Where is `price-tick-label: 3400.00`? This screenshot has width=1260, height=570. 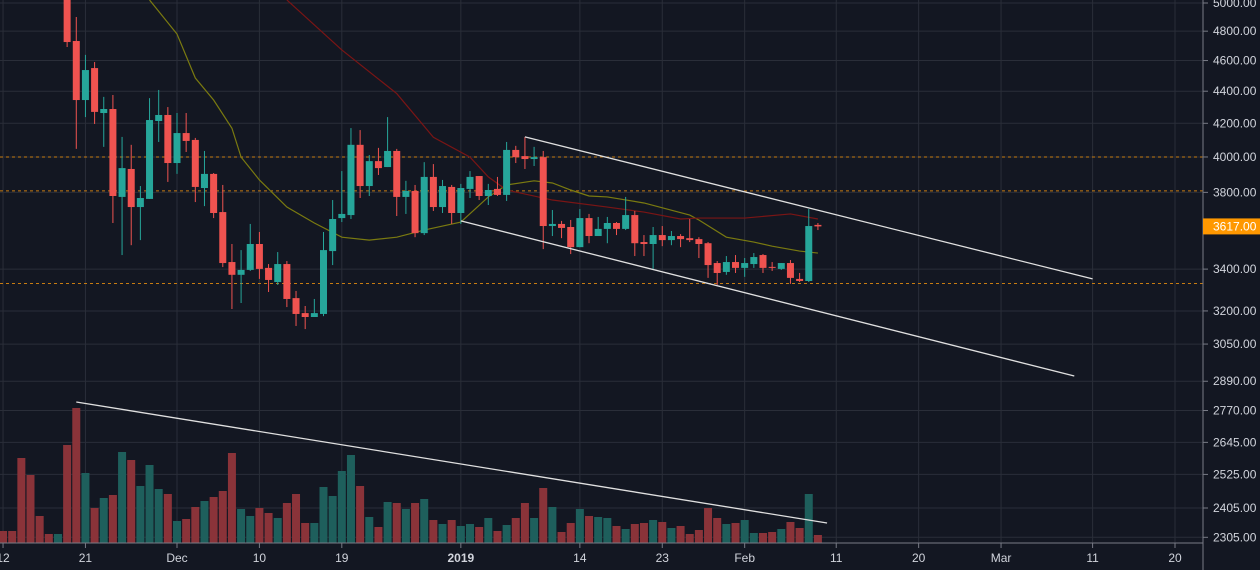
price-tick-label: 3400.00 is located at coordinates (1235, 269).